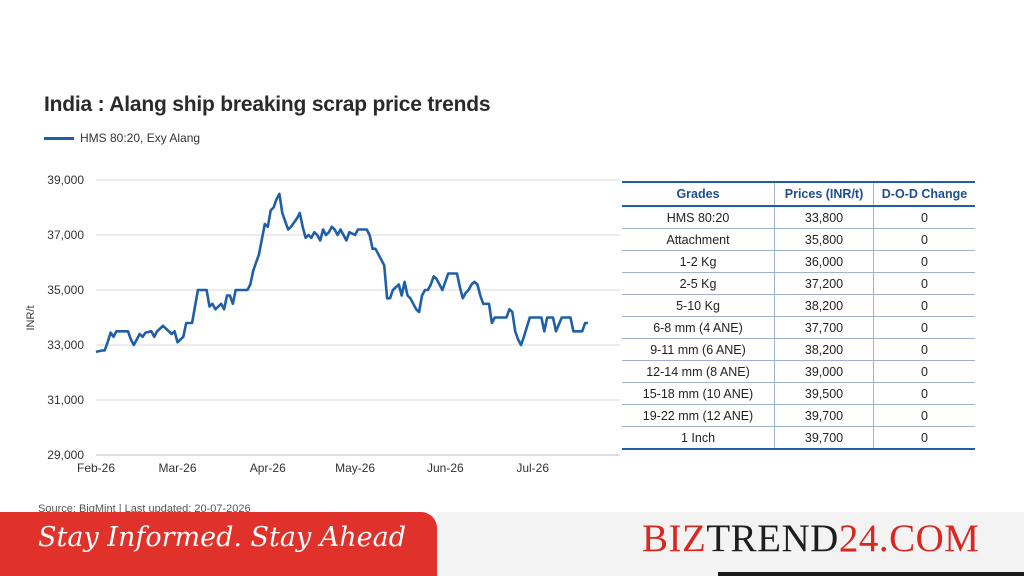  I want to click on y-tick-label: 39,000, so click(65, 180).